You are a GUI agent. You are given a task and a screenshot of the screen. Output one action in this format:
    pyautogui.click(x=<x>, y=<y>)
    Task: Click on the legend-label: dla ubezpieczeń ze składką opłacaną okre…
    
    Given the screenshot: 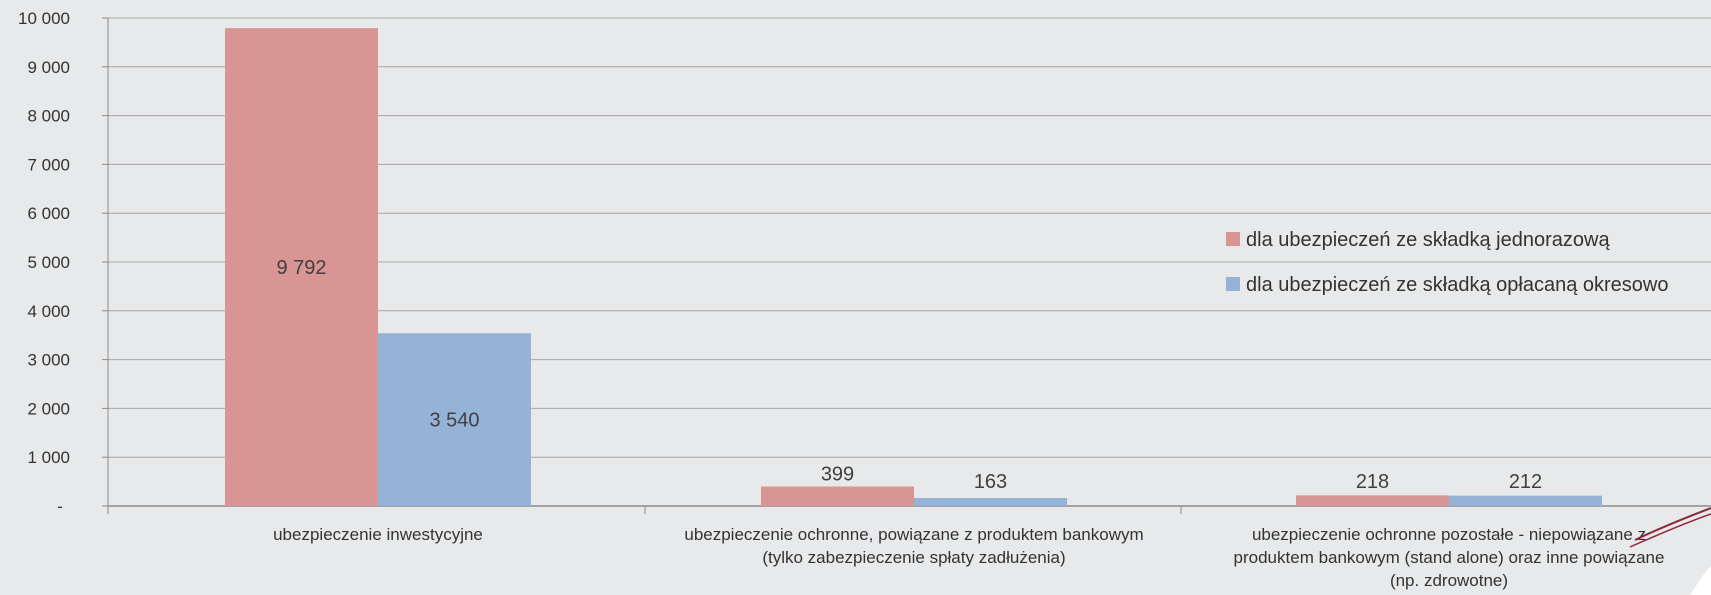 What is the action you would take?
    pyautogui.click(x=1457, y=285)
    